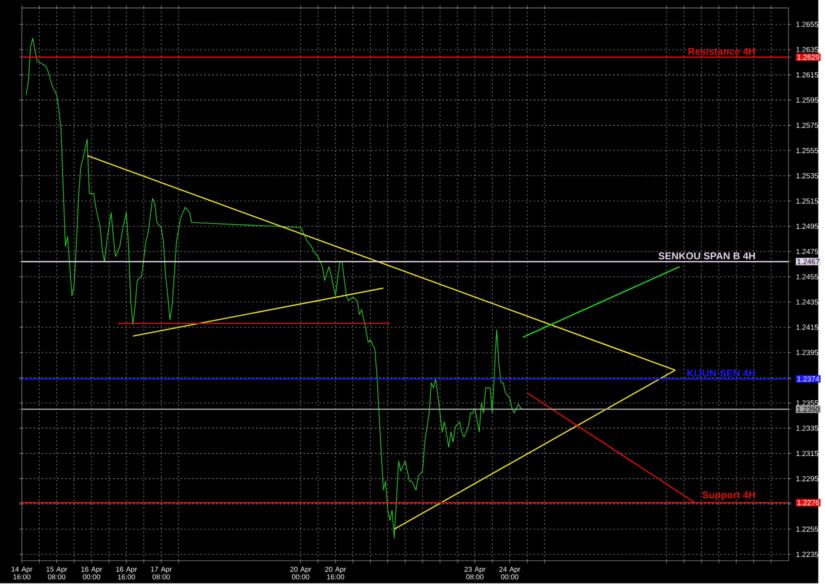 This screenshot has height=584, width=825. What do you see at coordinates (721, 373) in the screenshot?
I see `ref-line-label: KIJUN-SEN 4H` at bounding box center [721, 373].